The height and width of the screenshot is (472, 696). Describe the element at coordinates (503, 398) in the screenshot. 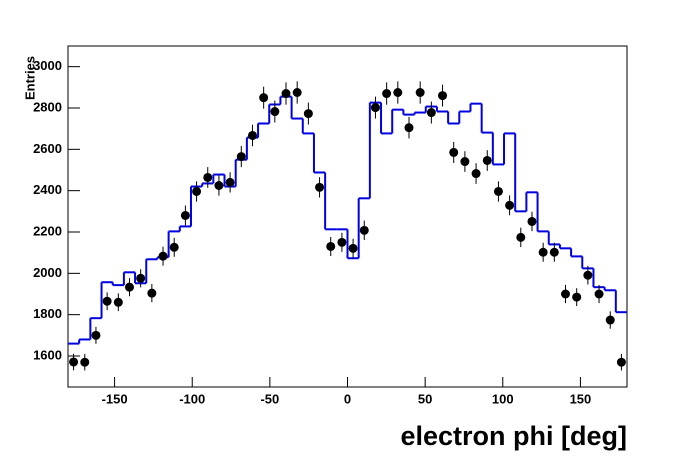

I see `x-tick-label: 100` at that location.